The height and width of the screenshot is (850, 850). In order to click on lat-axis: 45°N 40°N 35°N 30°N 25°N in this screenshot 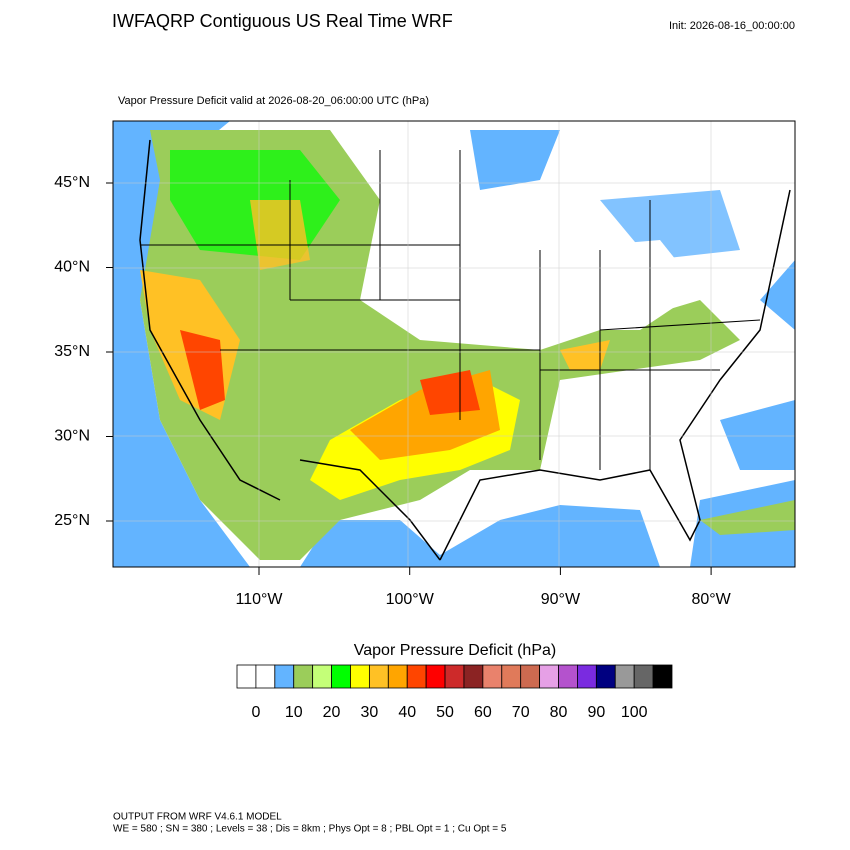, I will do `click(83, 351)`.